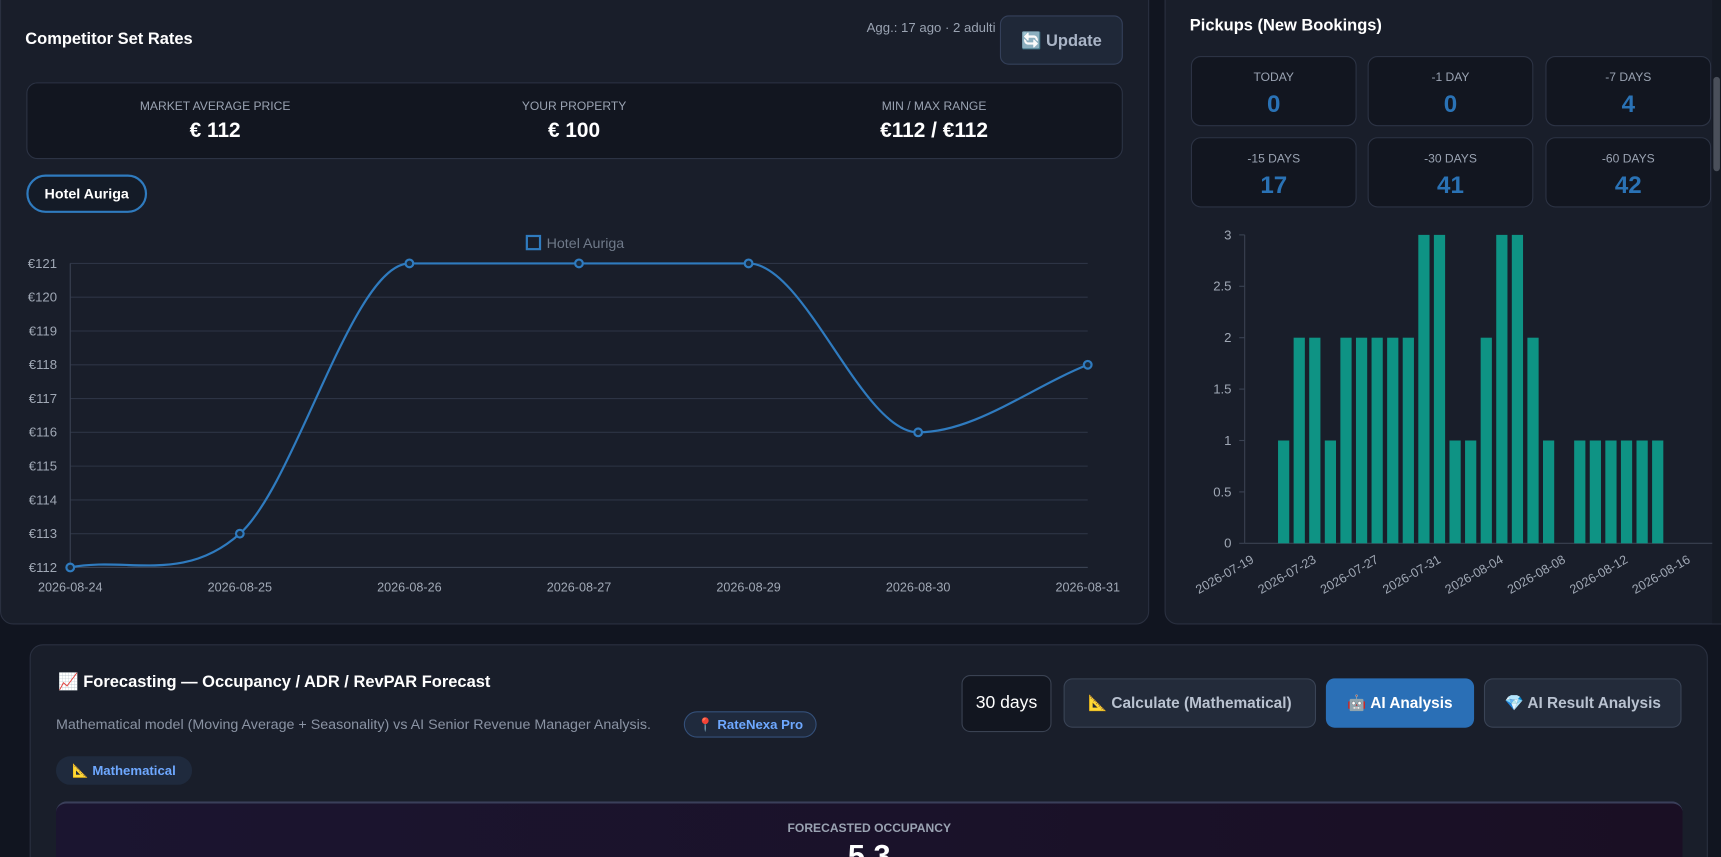  What do you see at coordinates (750, 724) in the screenshot?
I see `plan-badge: 📍 RateNexa Pro` at bounding box center [750, 724].